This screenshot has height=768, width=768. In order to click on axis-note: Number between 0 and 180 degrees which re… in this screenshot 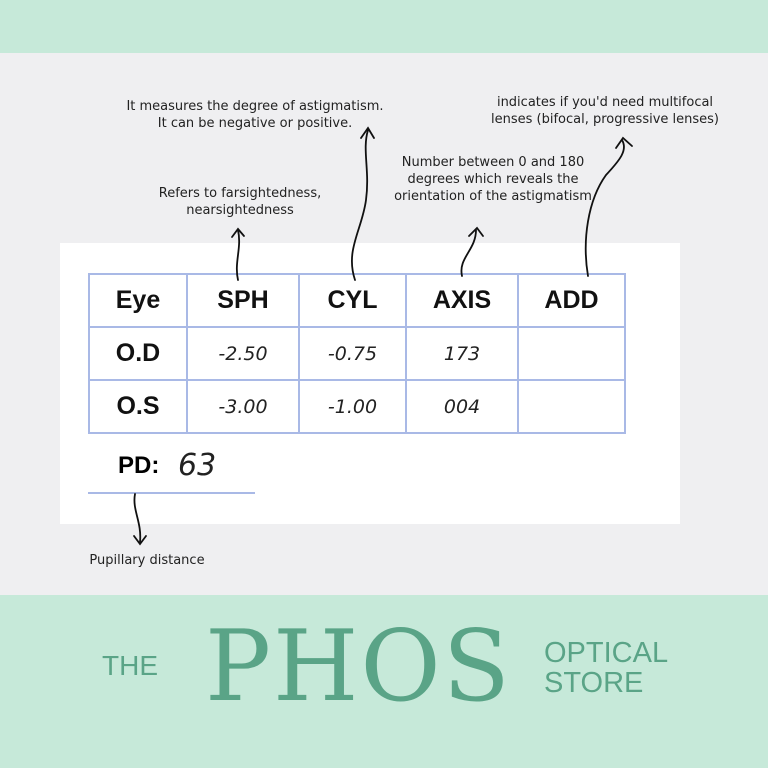, I will do `click(493, 179)`.